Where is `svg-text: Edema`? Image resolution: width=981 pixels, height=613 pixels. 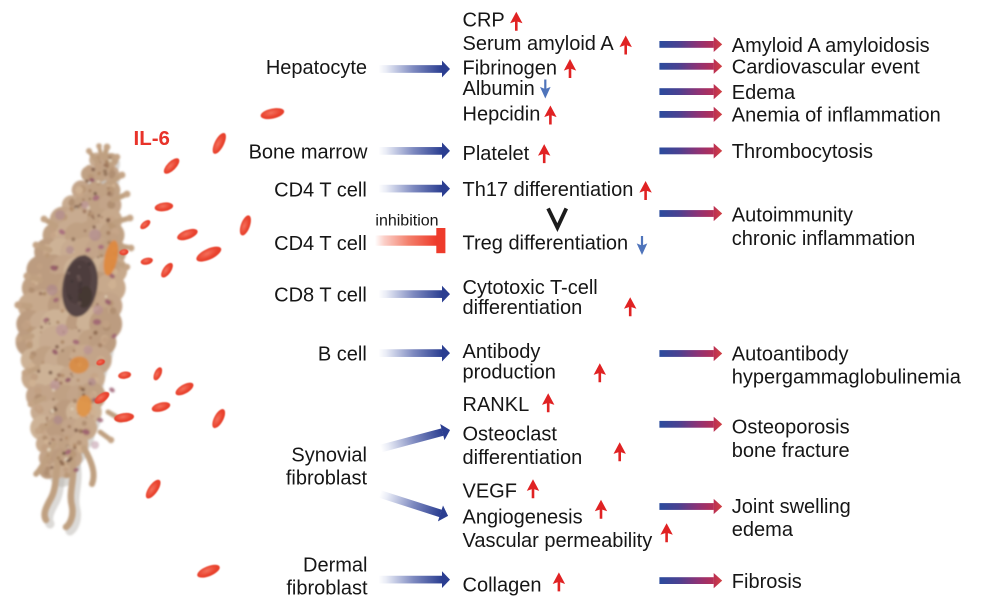
svg-text: Edema is located at coordinates (764, 93).